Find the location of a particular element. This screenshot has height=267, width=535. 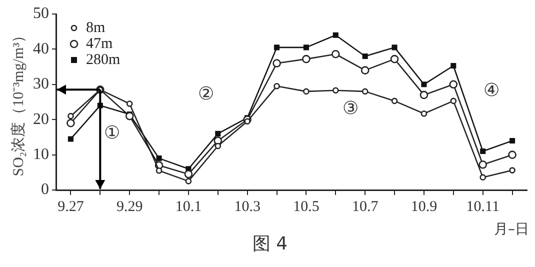

x-tick-label: 10.5 is located at coordinates (306, 206).